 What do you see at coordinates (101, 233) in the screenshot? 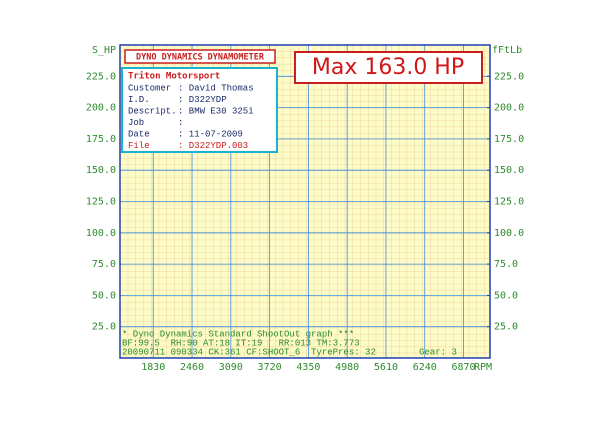
I see `y-tick-label: 100.0` at bounding box center [101, 233].